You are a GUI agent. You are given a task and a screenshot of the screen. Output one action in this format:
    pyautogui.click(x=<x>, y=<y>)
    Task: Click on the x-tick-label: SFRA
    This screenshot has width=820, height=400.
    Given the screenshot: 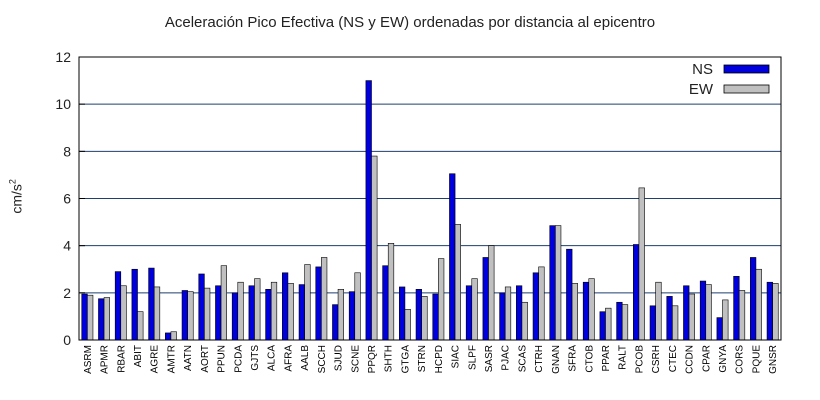 What is the action you would take?
    pyautogui.click(x=573, y=358)
    